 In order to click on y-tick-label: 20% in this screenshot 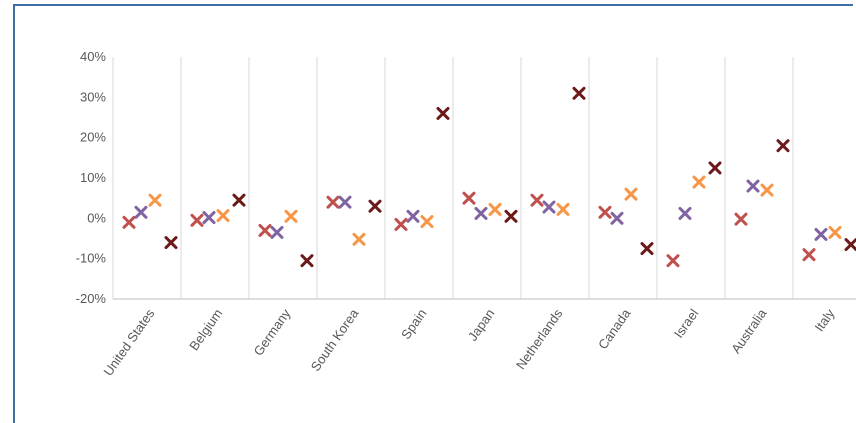, I will do `click(93, 137)`.